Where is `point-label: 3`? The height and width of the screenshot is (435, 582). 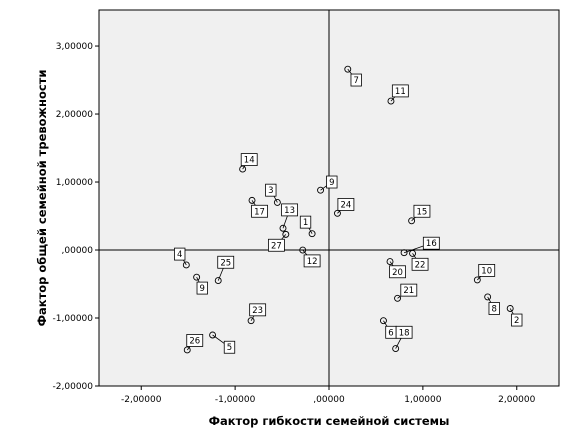
point-label: 3 is located at coordinates (270, 191).